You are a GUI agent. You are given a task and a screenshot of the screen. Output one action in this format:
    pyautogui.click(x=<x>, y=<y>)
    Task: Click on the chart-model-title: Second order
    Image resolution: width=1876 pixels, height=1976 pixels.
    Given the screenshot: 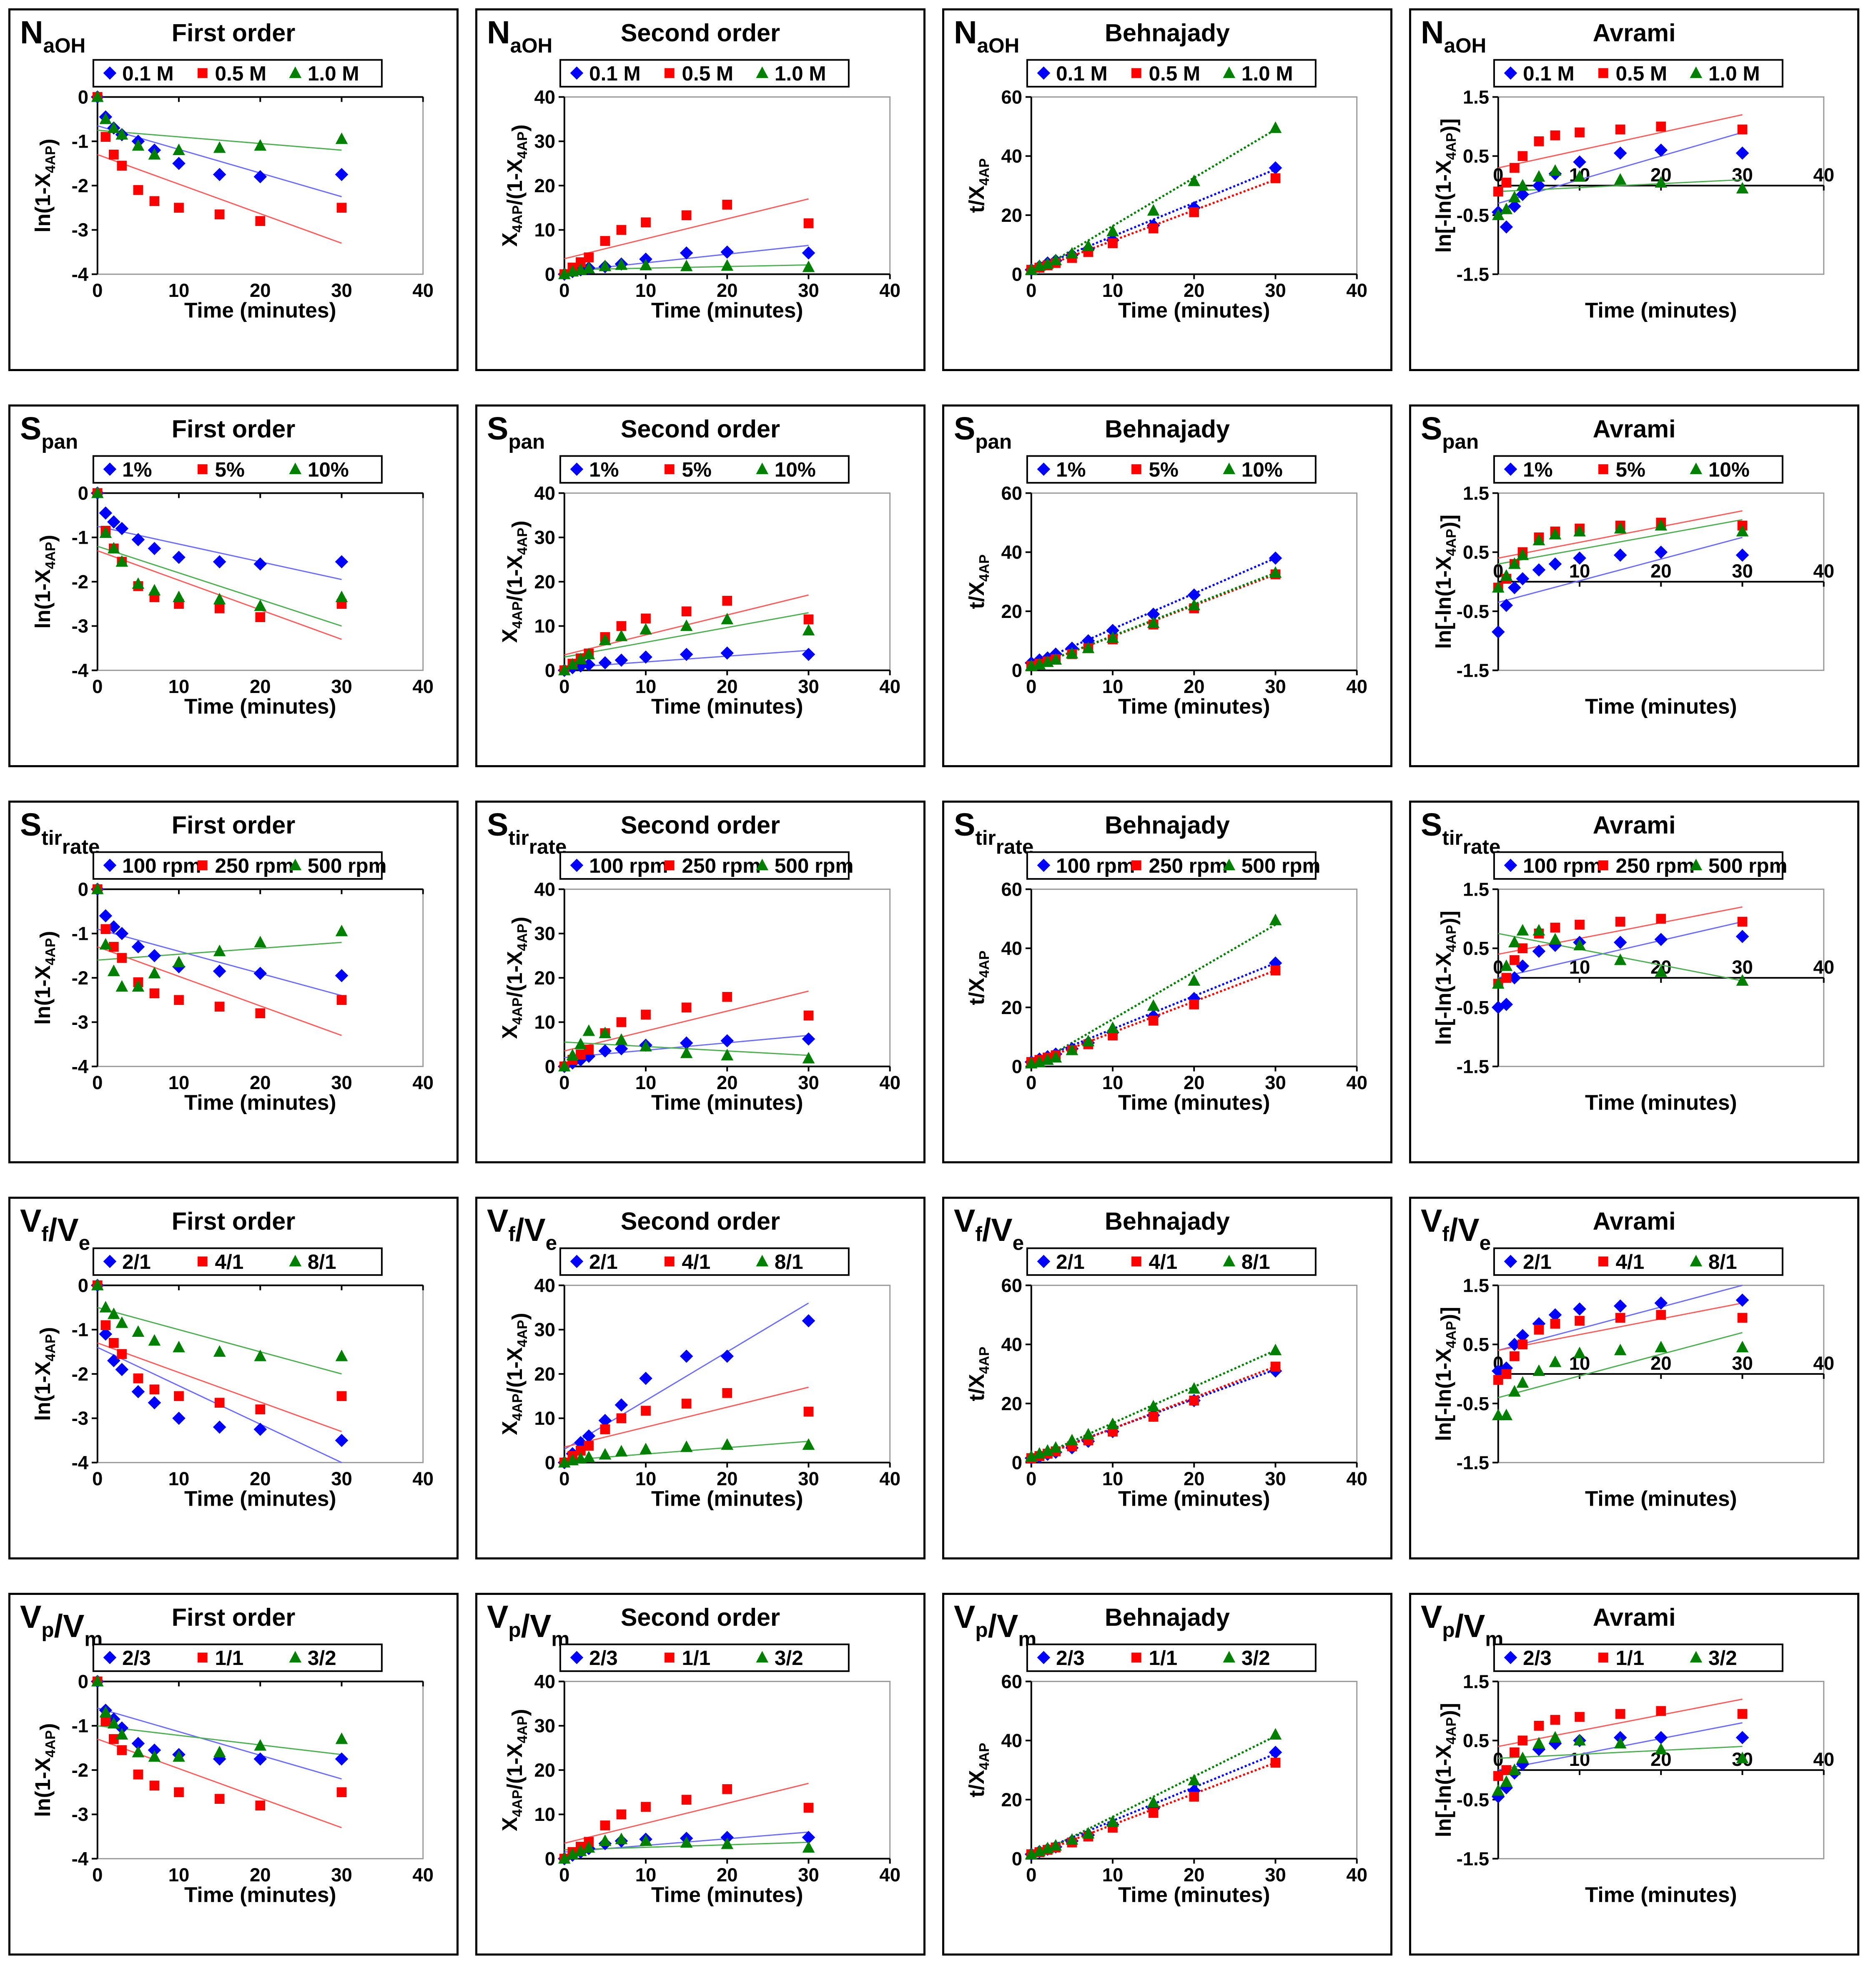 What is the action you would take?
    pyautogui.click(x=700, y=1617)
    